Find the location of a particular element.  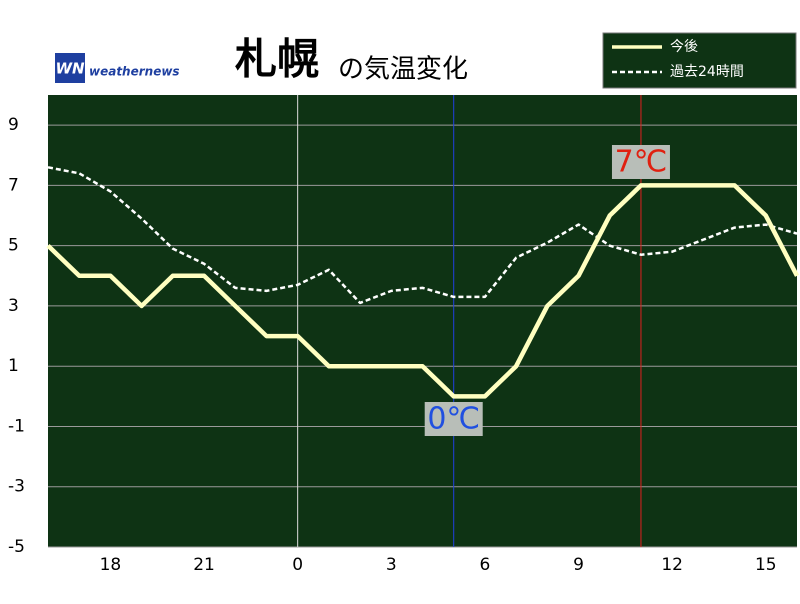

logo-mark: WN is located at coordinates (70, 69).